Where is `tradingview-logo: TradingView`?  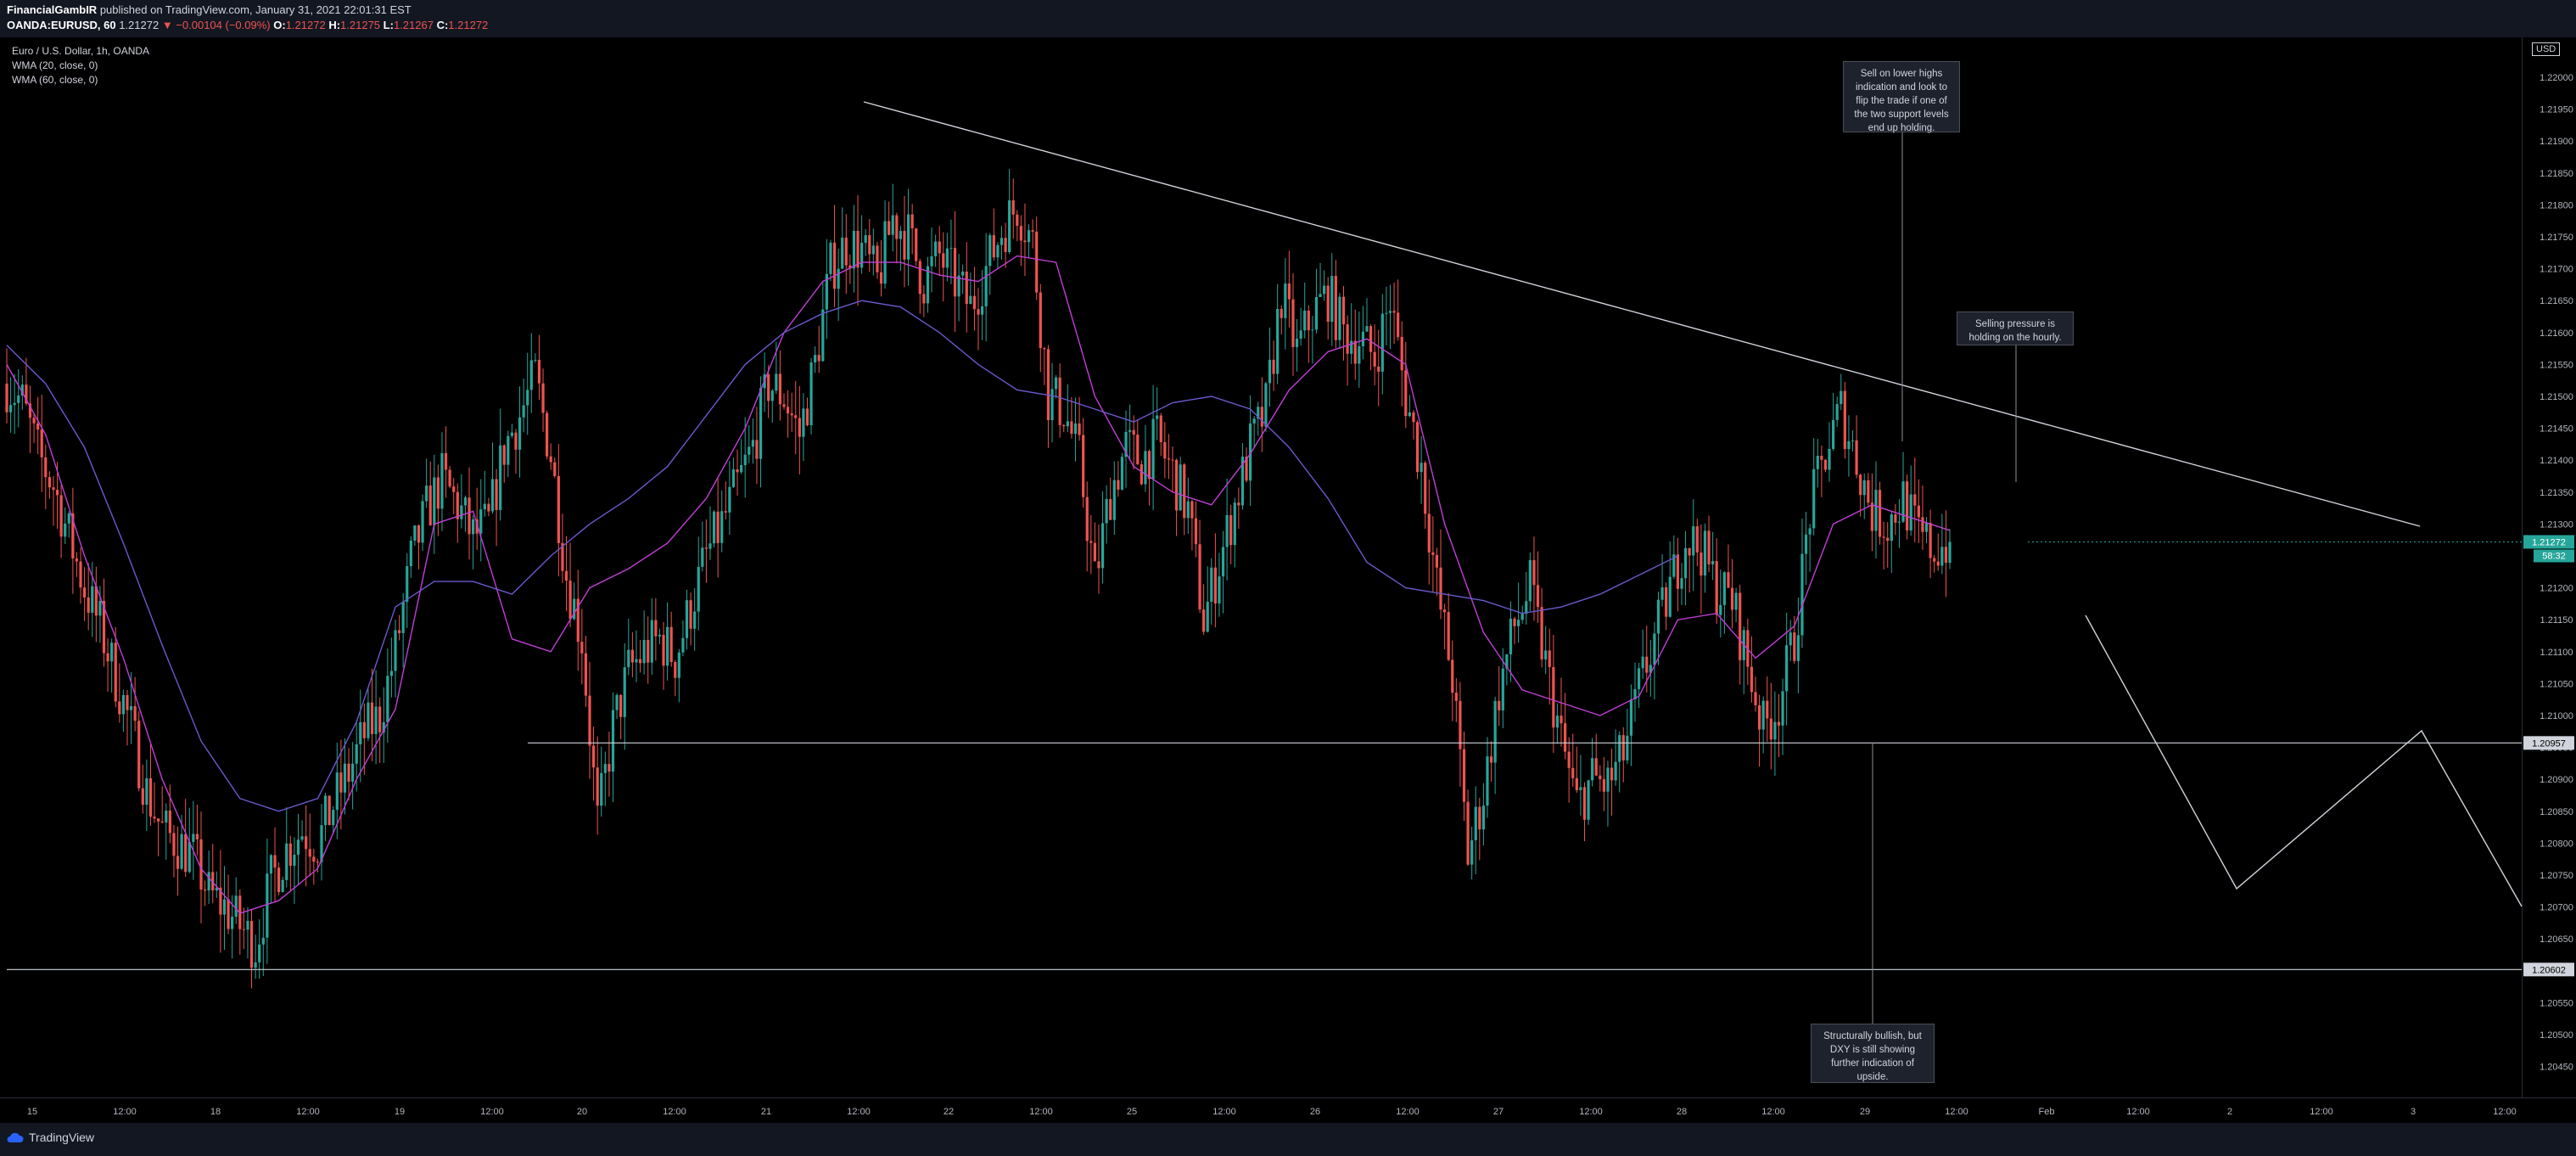
tradingview-logo: TradingView is located at coordinates (51, 1137).